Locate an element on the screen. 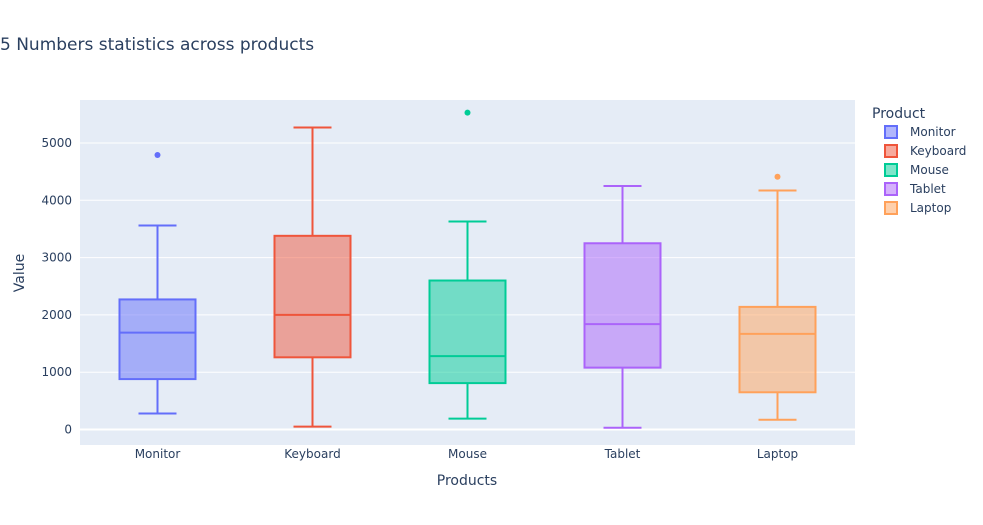 This screenshot has width=983, height=525. x-tick-label: Monitor is located at coordinates (158, 454).